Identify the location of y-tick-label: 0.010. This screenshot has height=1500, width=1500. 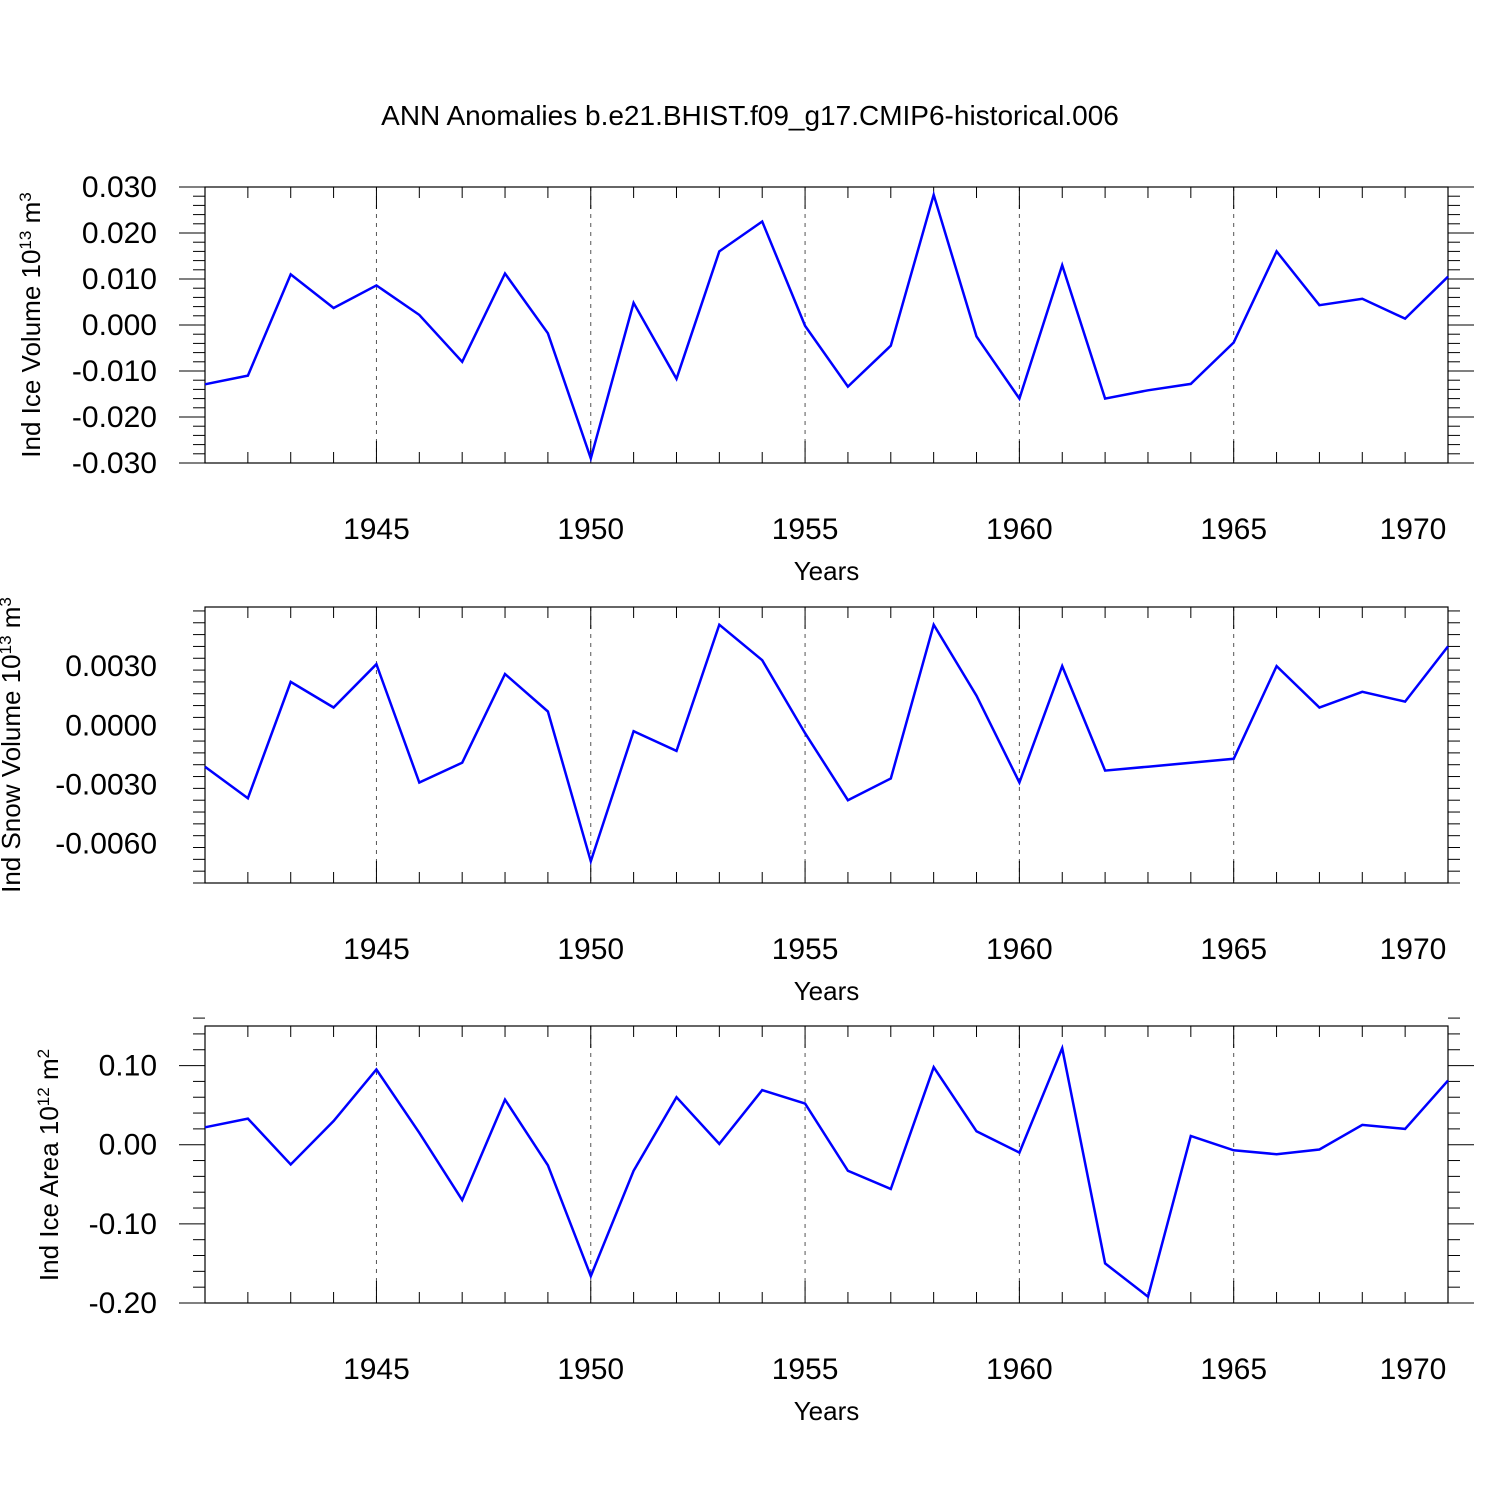
(119, 279).